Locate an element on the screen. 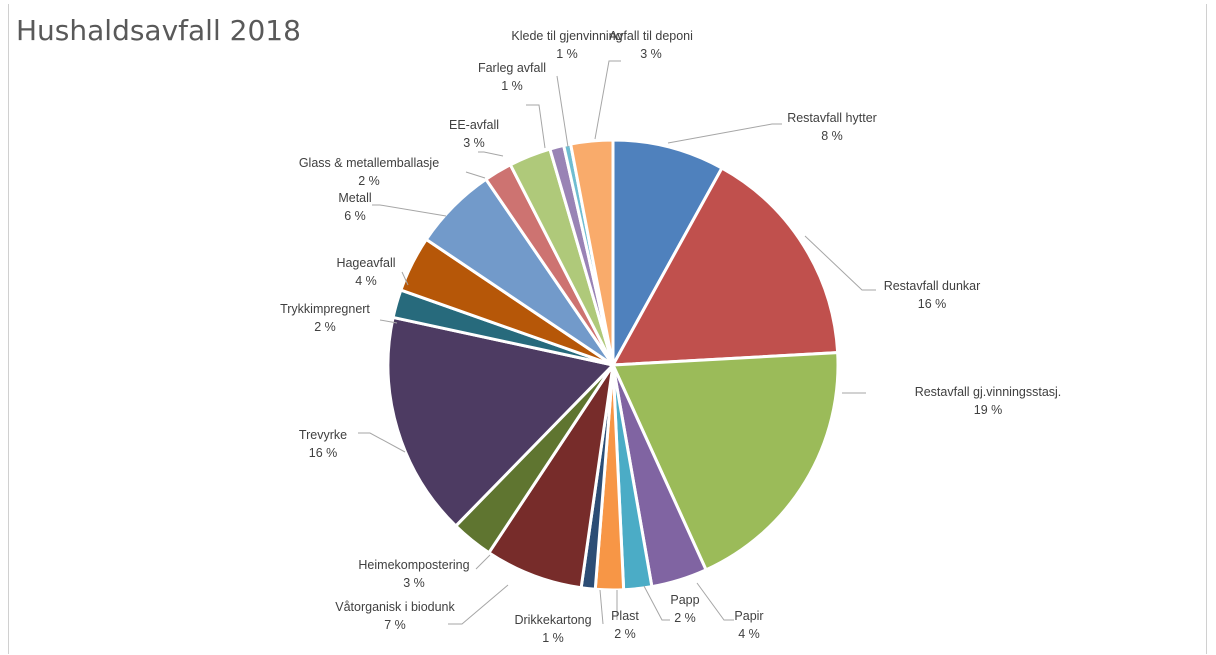 This screenshot has width=1216, height=655. slice-name-label-12: Metall is located at coordinates (354, 198).